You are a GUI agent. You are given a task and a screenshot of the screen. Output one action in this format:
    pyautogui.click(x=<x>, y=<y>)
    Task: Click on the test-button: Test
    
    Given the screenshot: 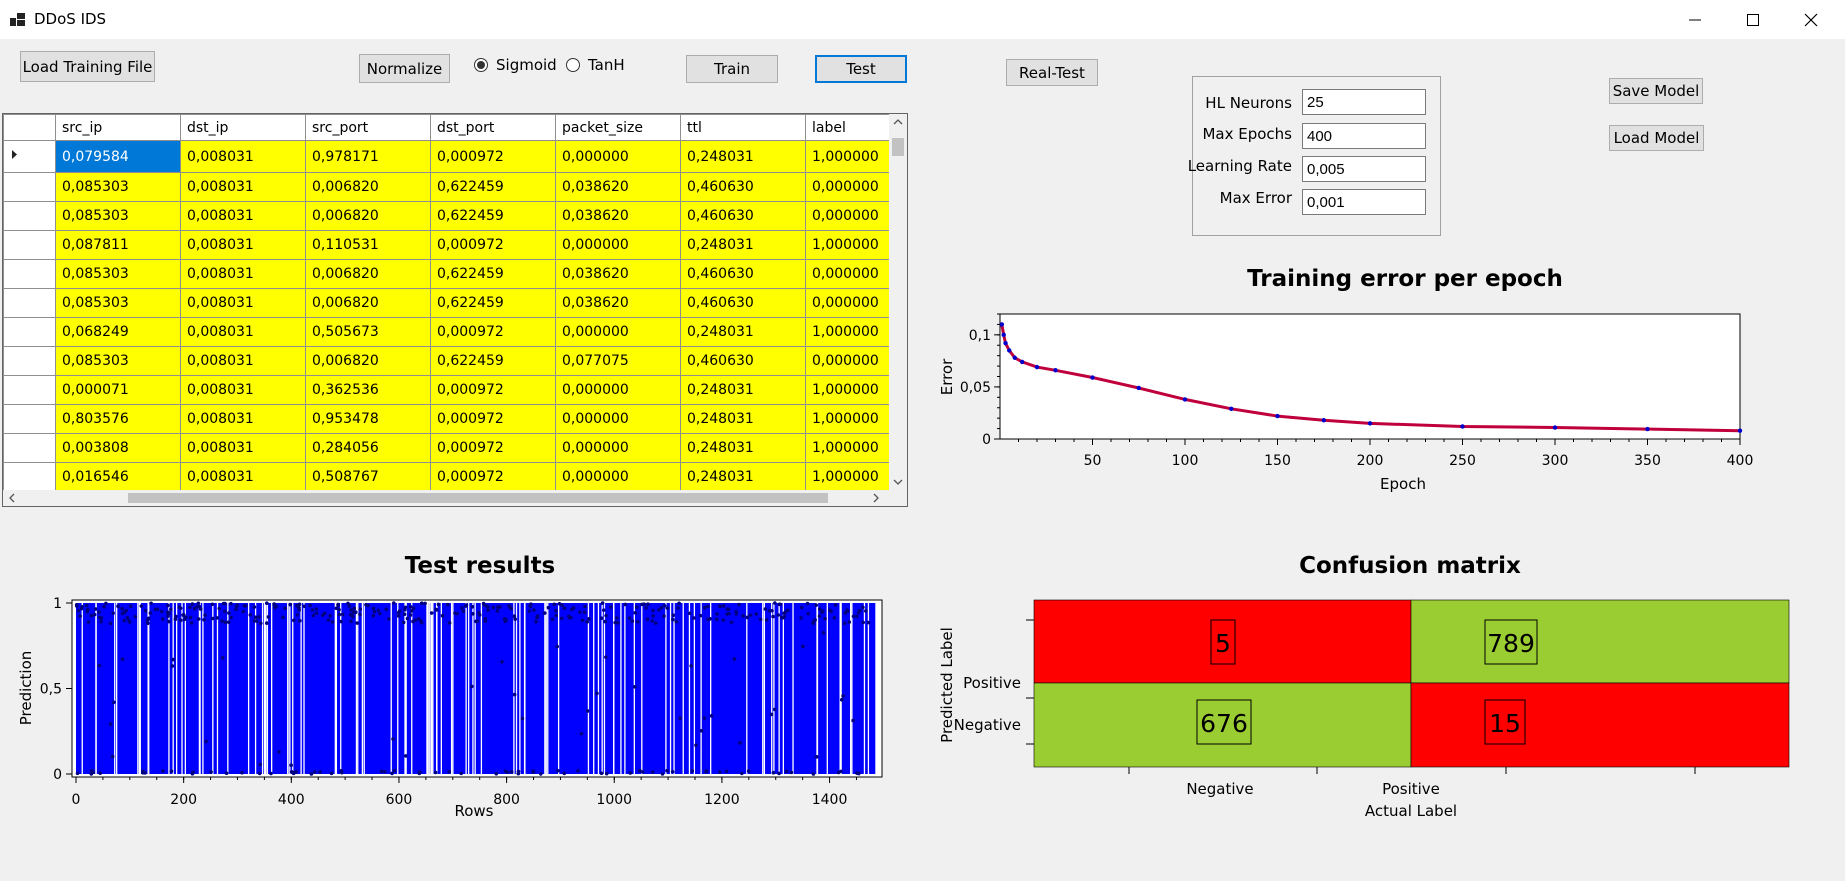 What is the action you would take?
    pyautogui.click(x=861, y=69)
    